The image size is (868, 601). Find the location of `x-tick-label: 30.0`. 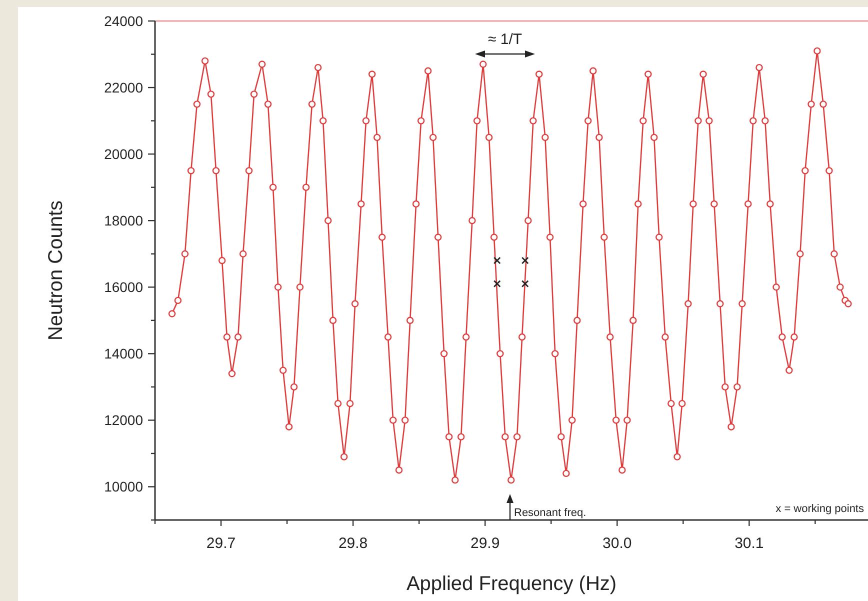

x-tick-label: 30.0 is located at coordinates (617, 543).